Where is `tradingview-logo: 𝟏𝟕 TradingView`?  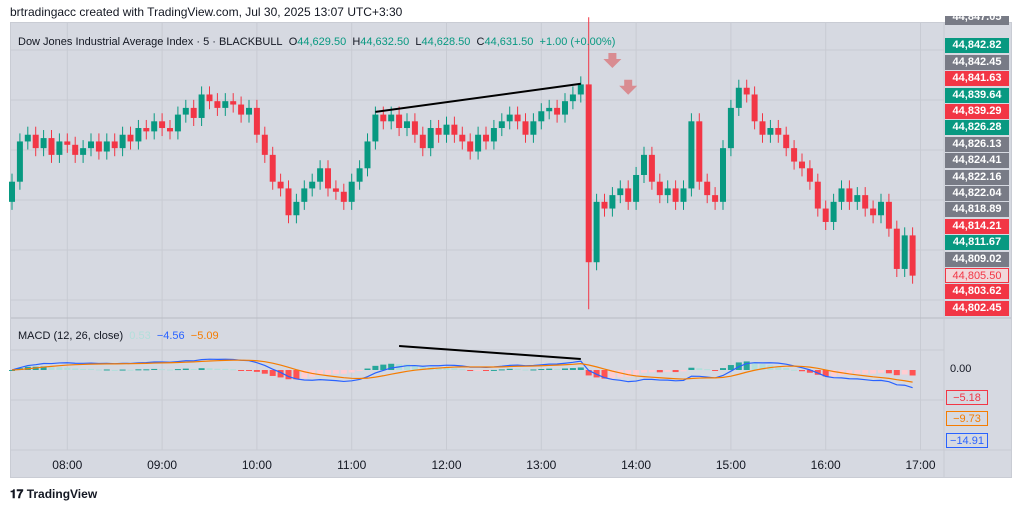
tradingview-logo: 𝟏𝟕 TradingView is located at coordinates (53, 494).